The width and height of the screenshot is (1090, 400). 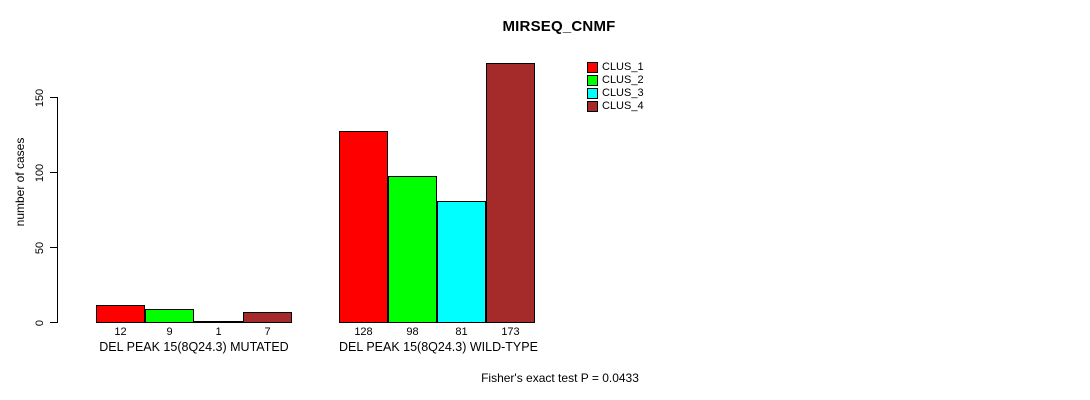 I want to click on legend-item-clus_2: CLUS_2, so click(x=615, y=80).